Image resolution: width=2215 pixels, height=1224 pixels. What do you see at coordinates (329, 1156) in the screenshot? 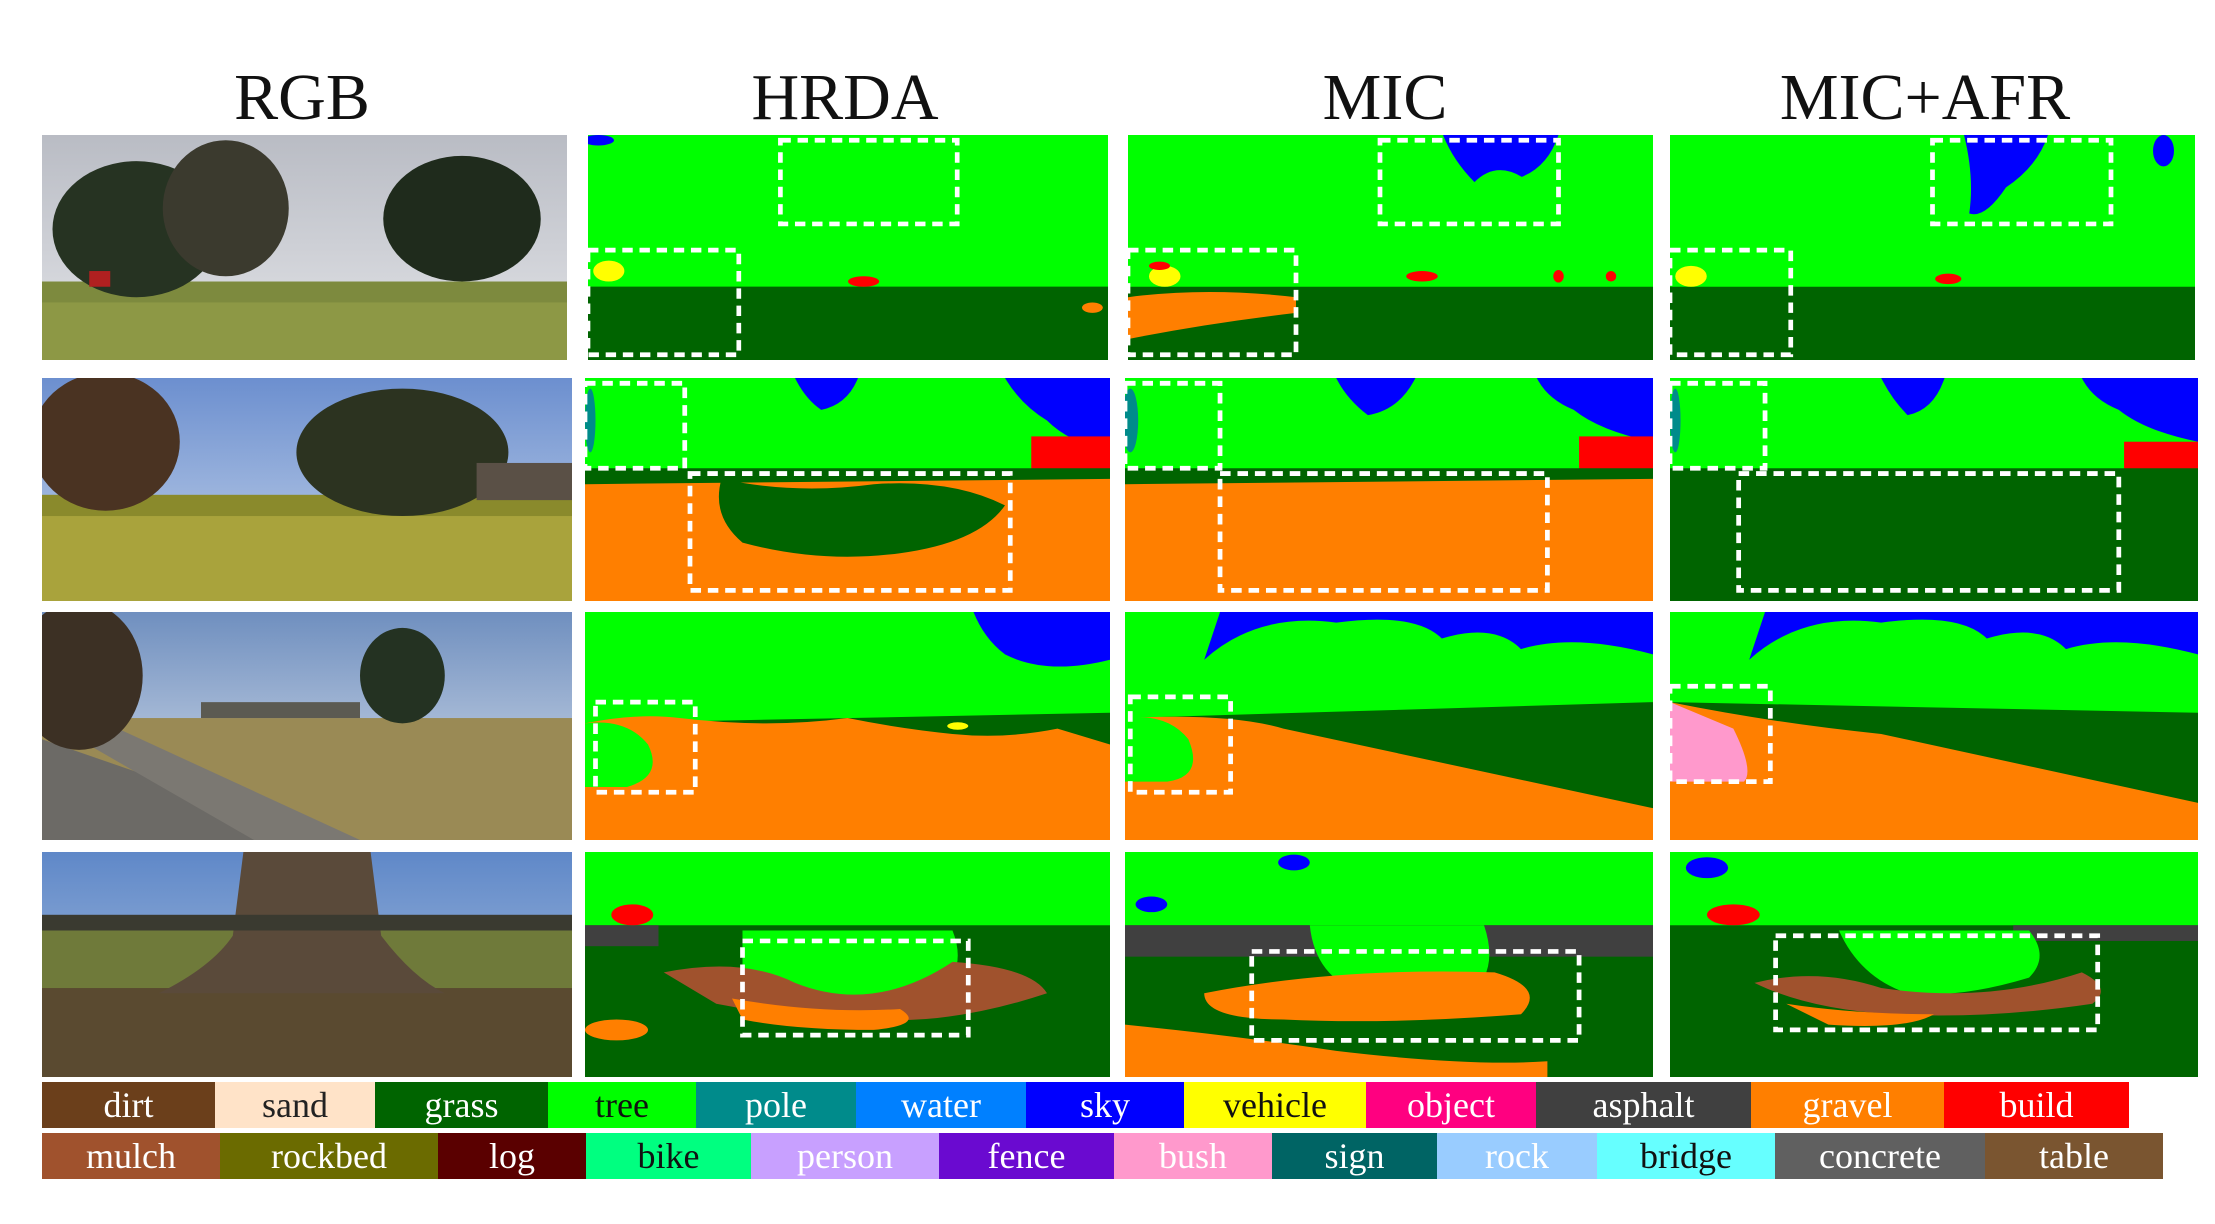
I see `legend-swatch-rockbed: rockbed` at bounding box center [329, 1156].